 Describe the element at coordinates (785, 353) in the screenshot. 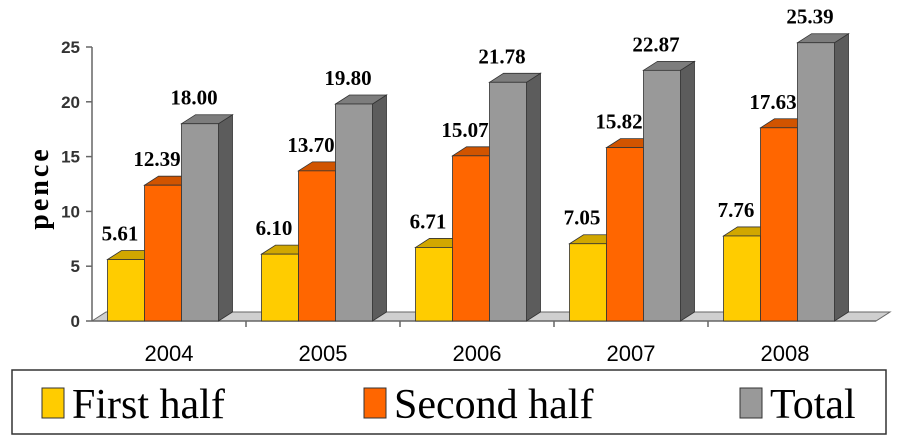

I see `x-tick-label: 2008` at that location.